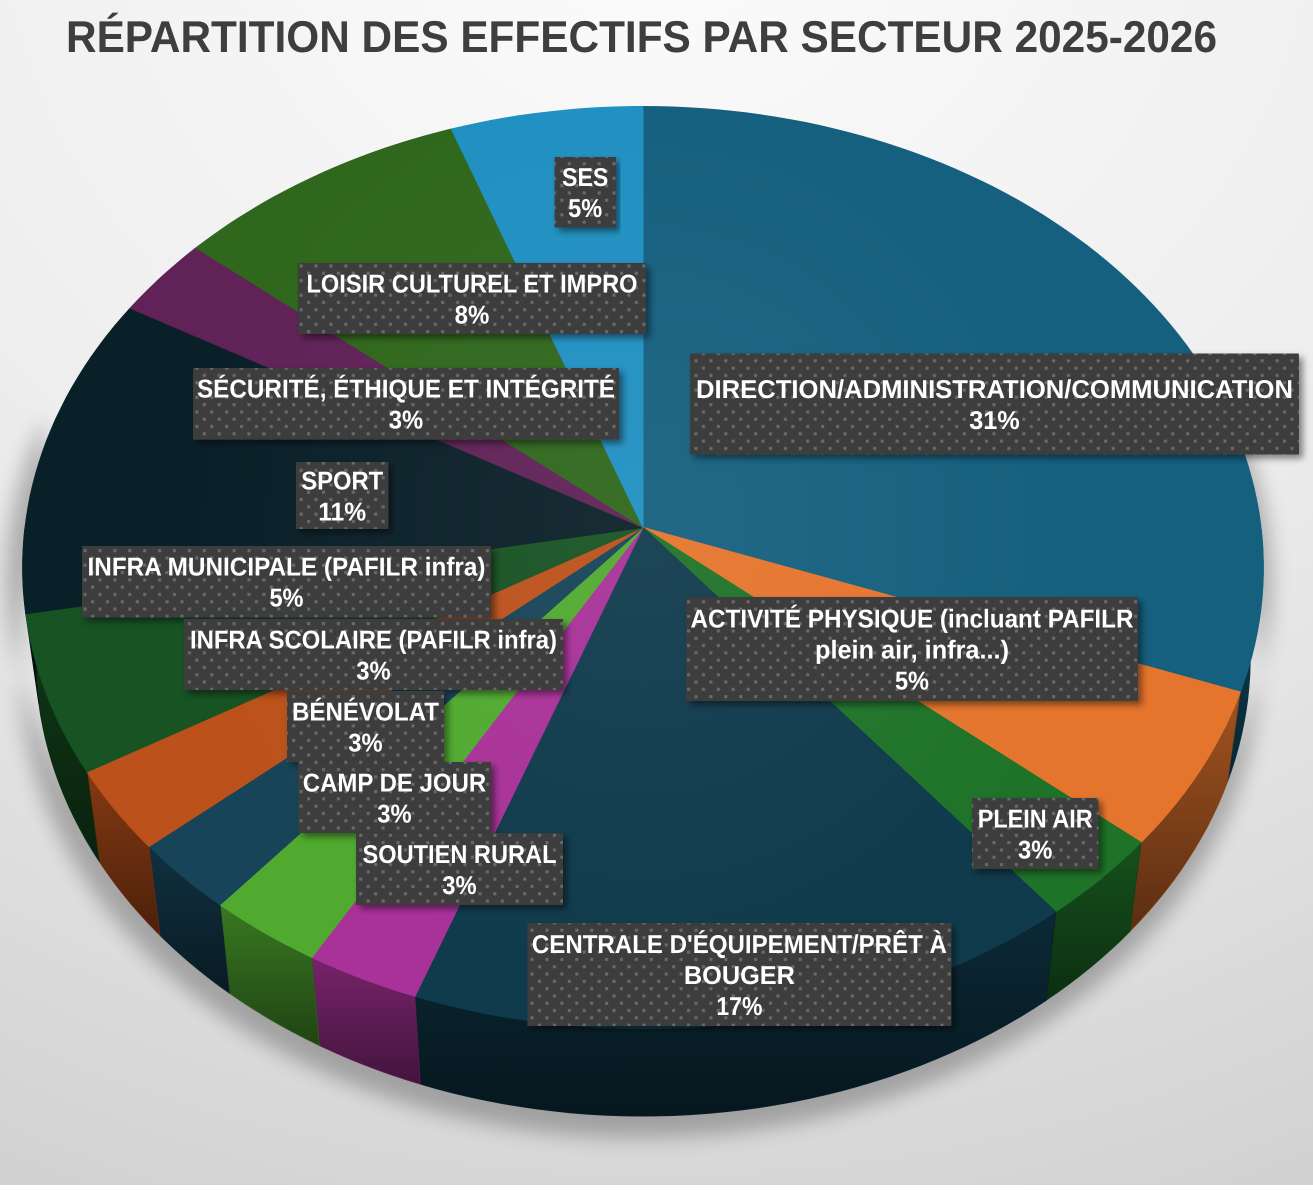  Describe the element at coordinates (472, 315) in the screenshot. I see `svg-text: 8%` at that location.